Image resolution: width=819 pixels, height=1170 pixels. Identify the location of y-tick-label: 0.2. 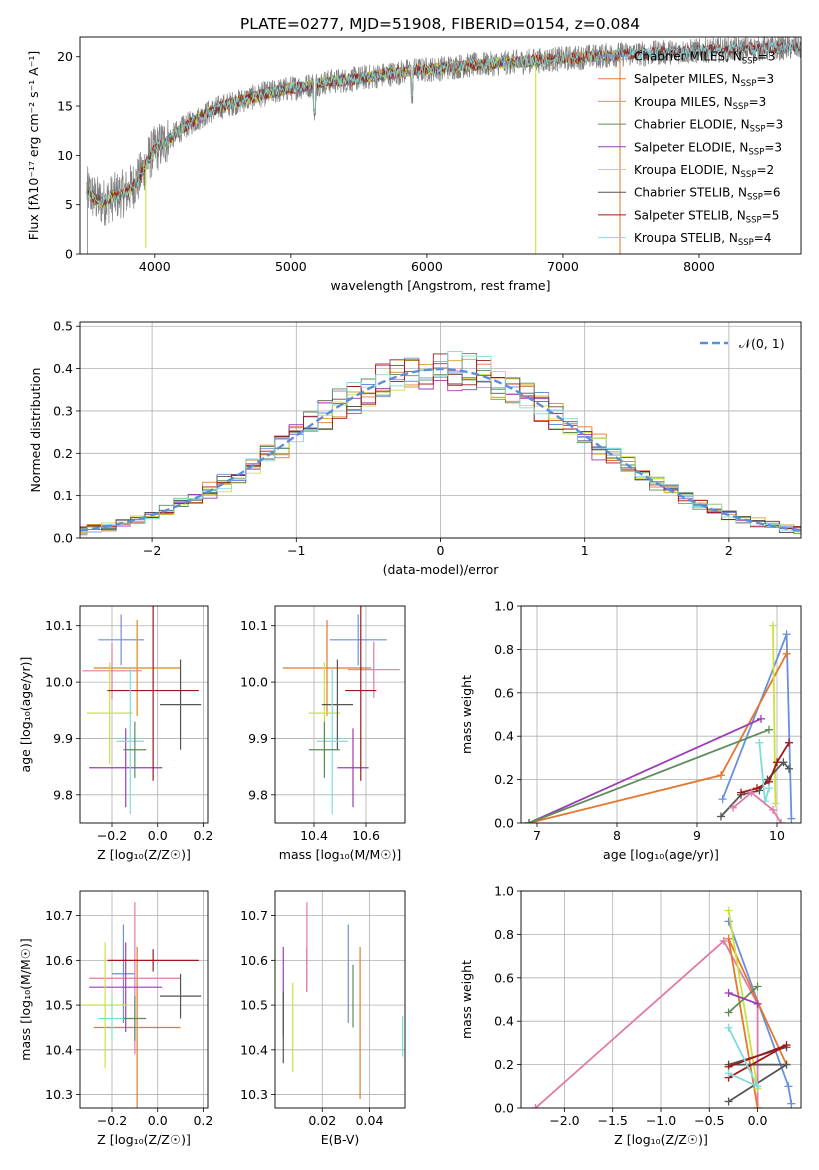
(504, 1064).